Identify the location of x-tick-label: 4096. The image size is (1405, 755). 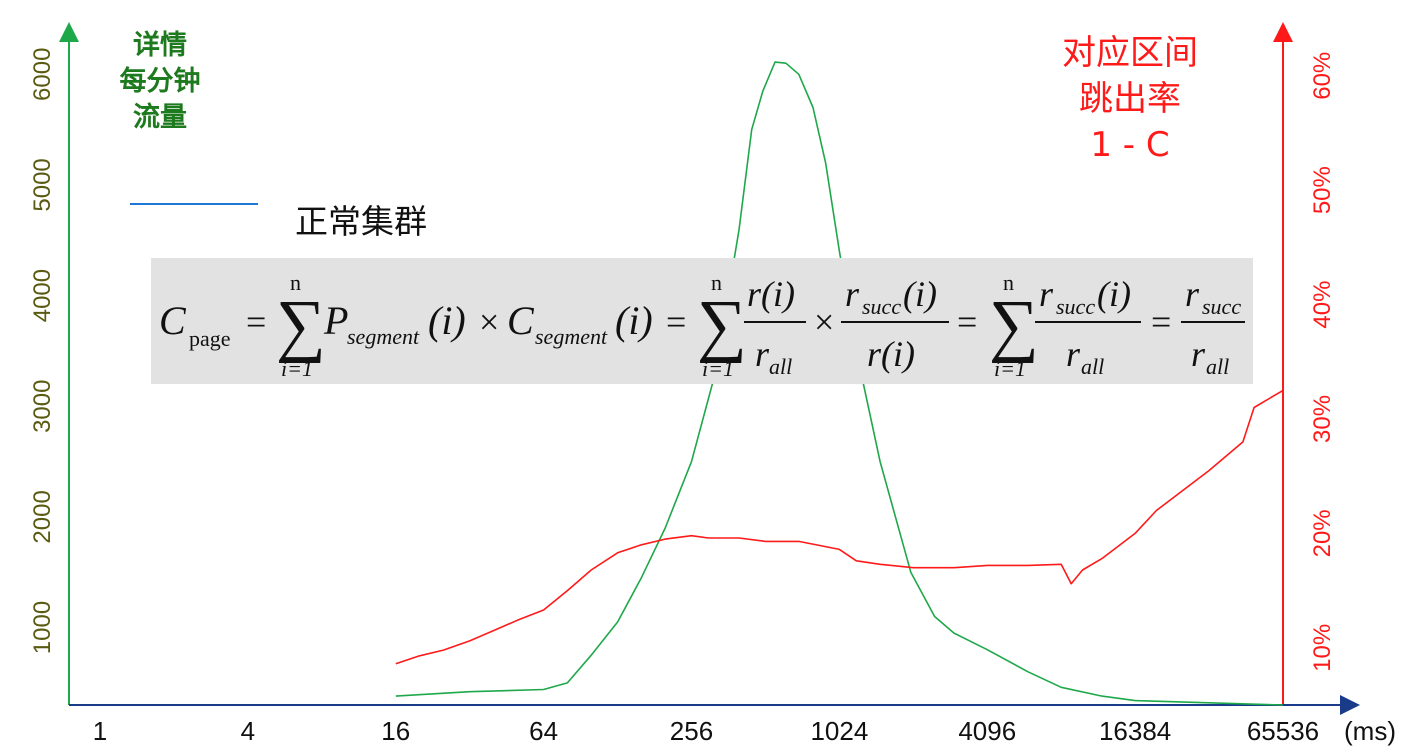
(987, 731).